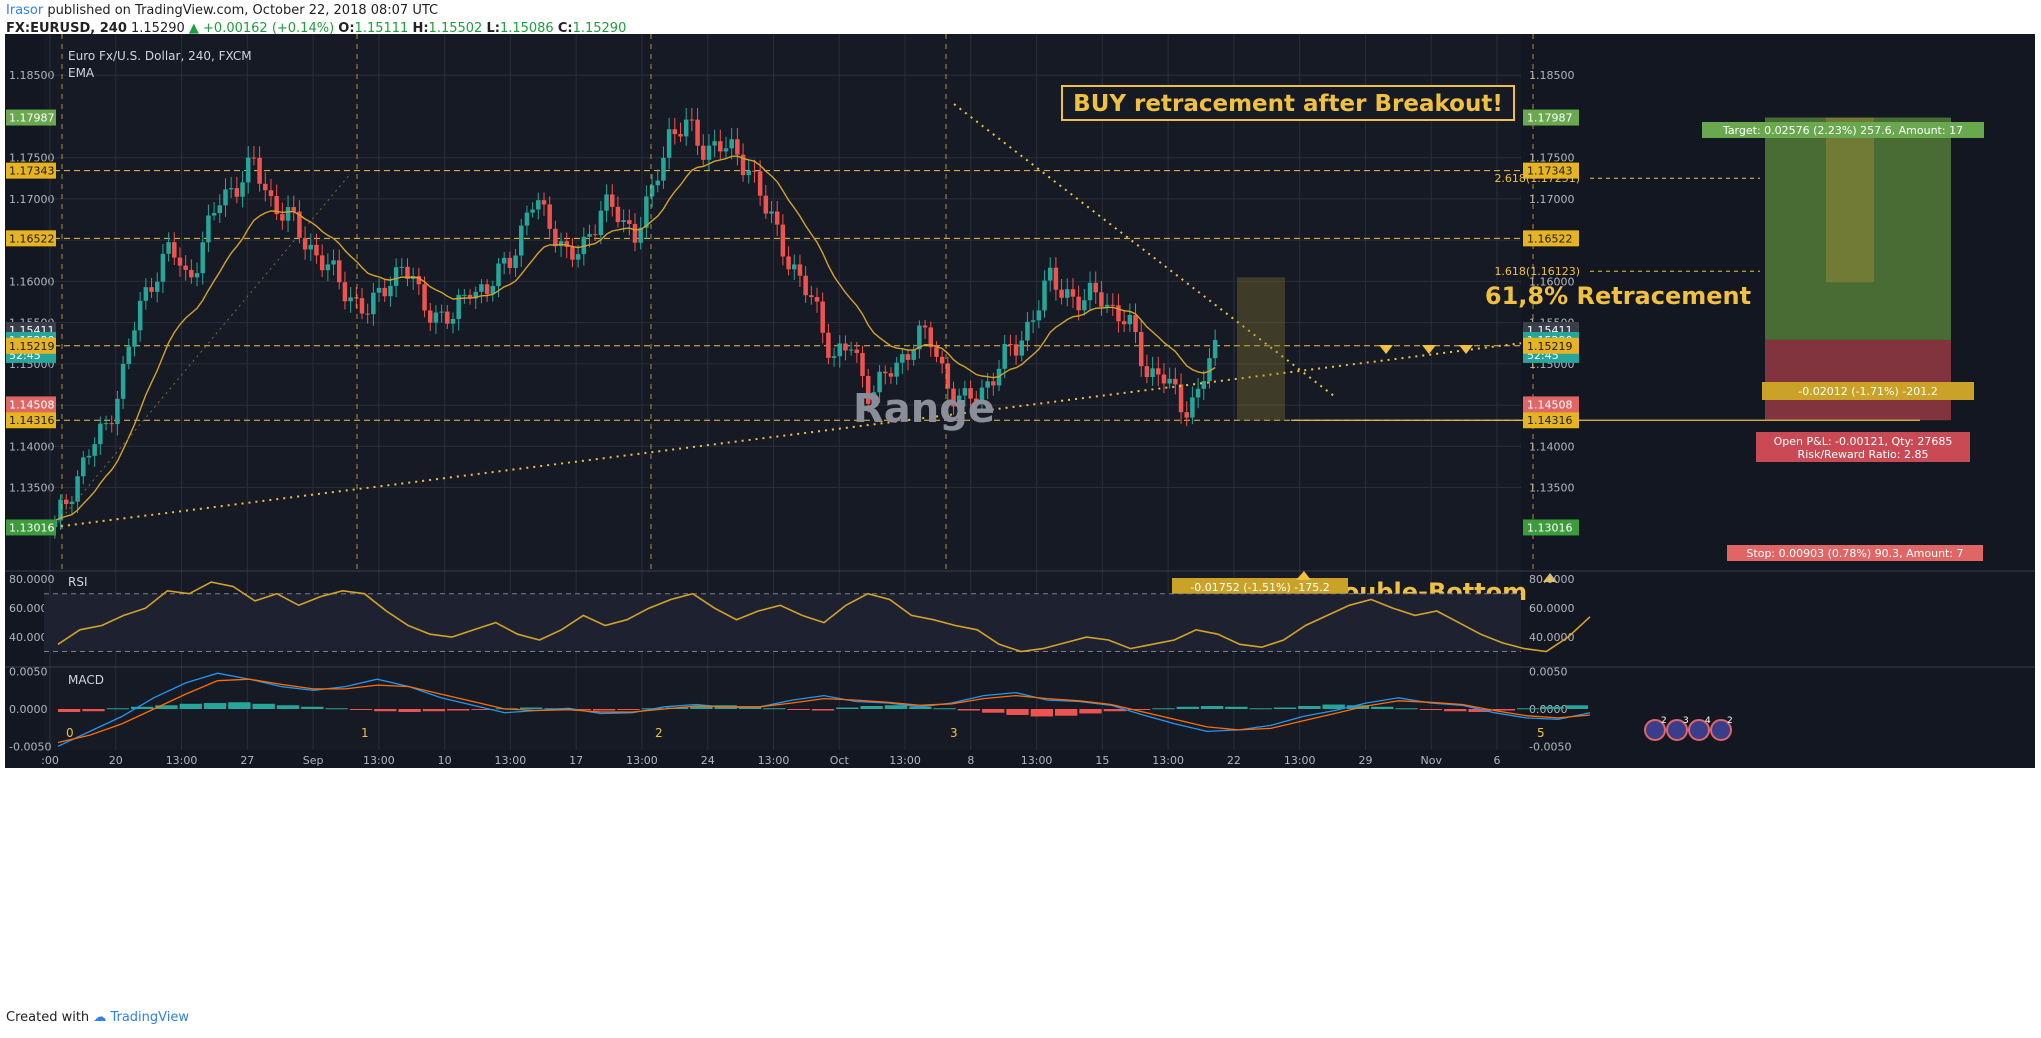 Image resolution: width=2041 pixels, height=1038 pixels. What do you see at coordinates (1550, 404) in the screenshot?
I see `price-level-text-right: 1.14508` at bounding box center [1550, 404].